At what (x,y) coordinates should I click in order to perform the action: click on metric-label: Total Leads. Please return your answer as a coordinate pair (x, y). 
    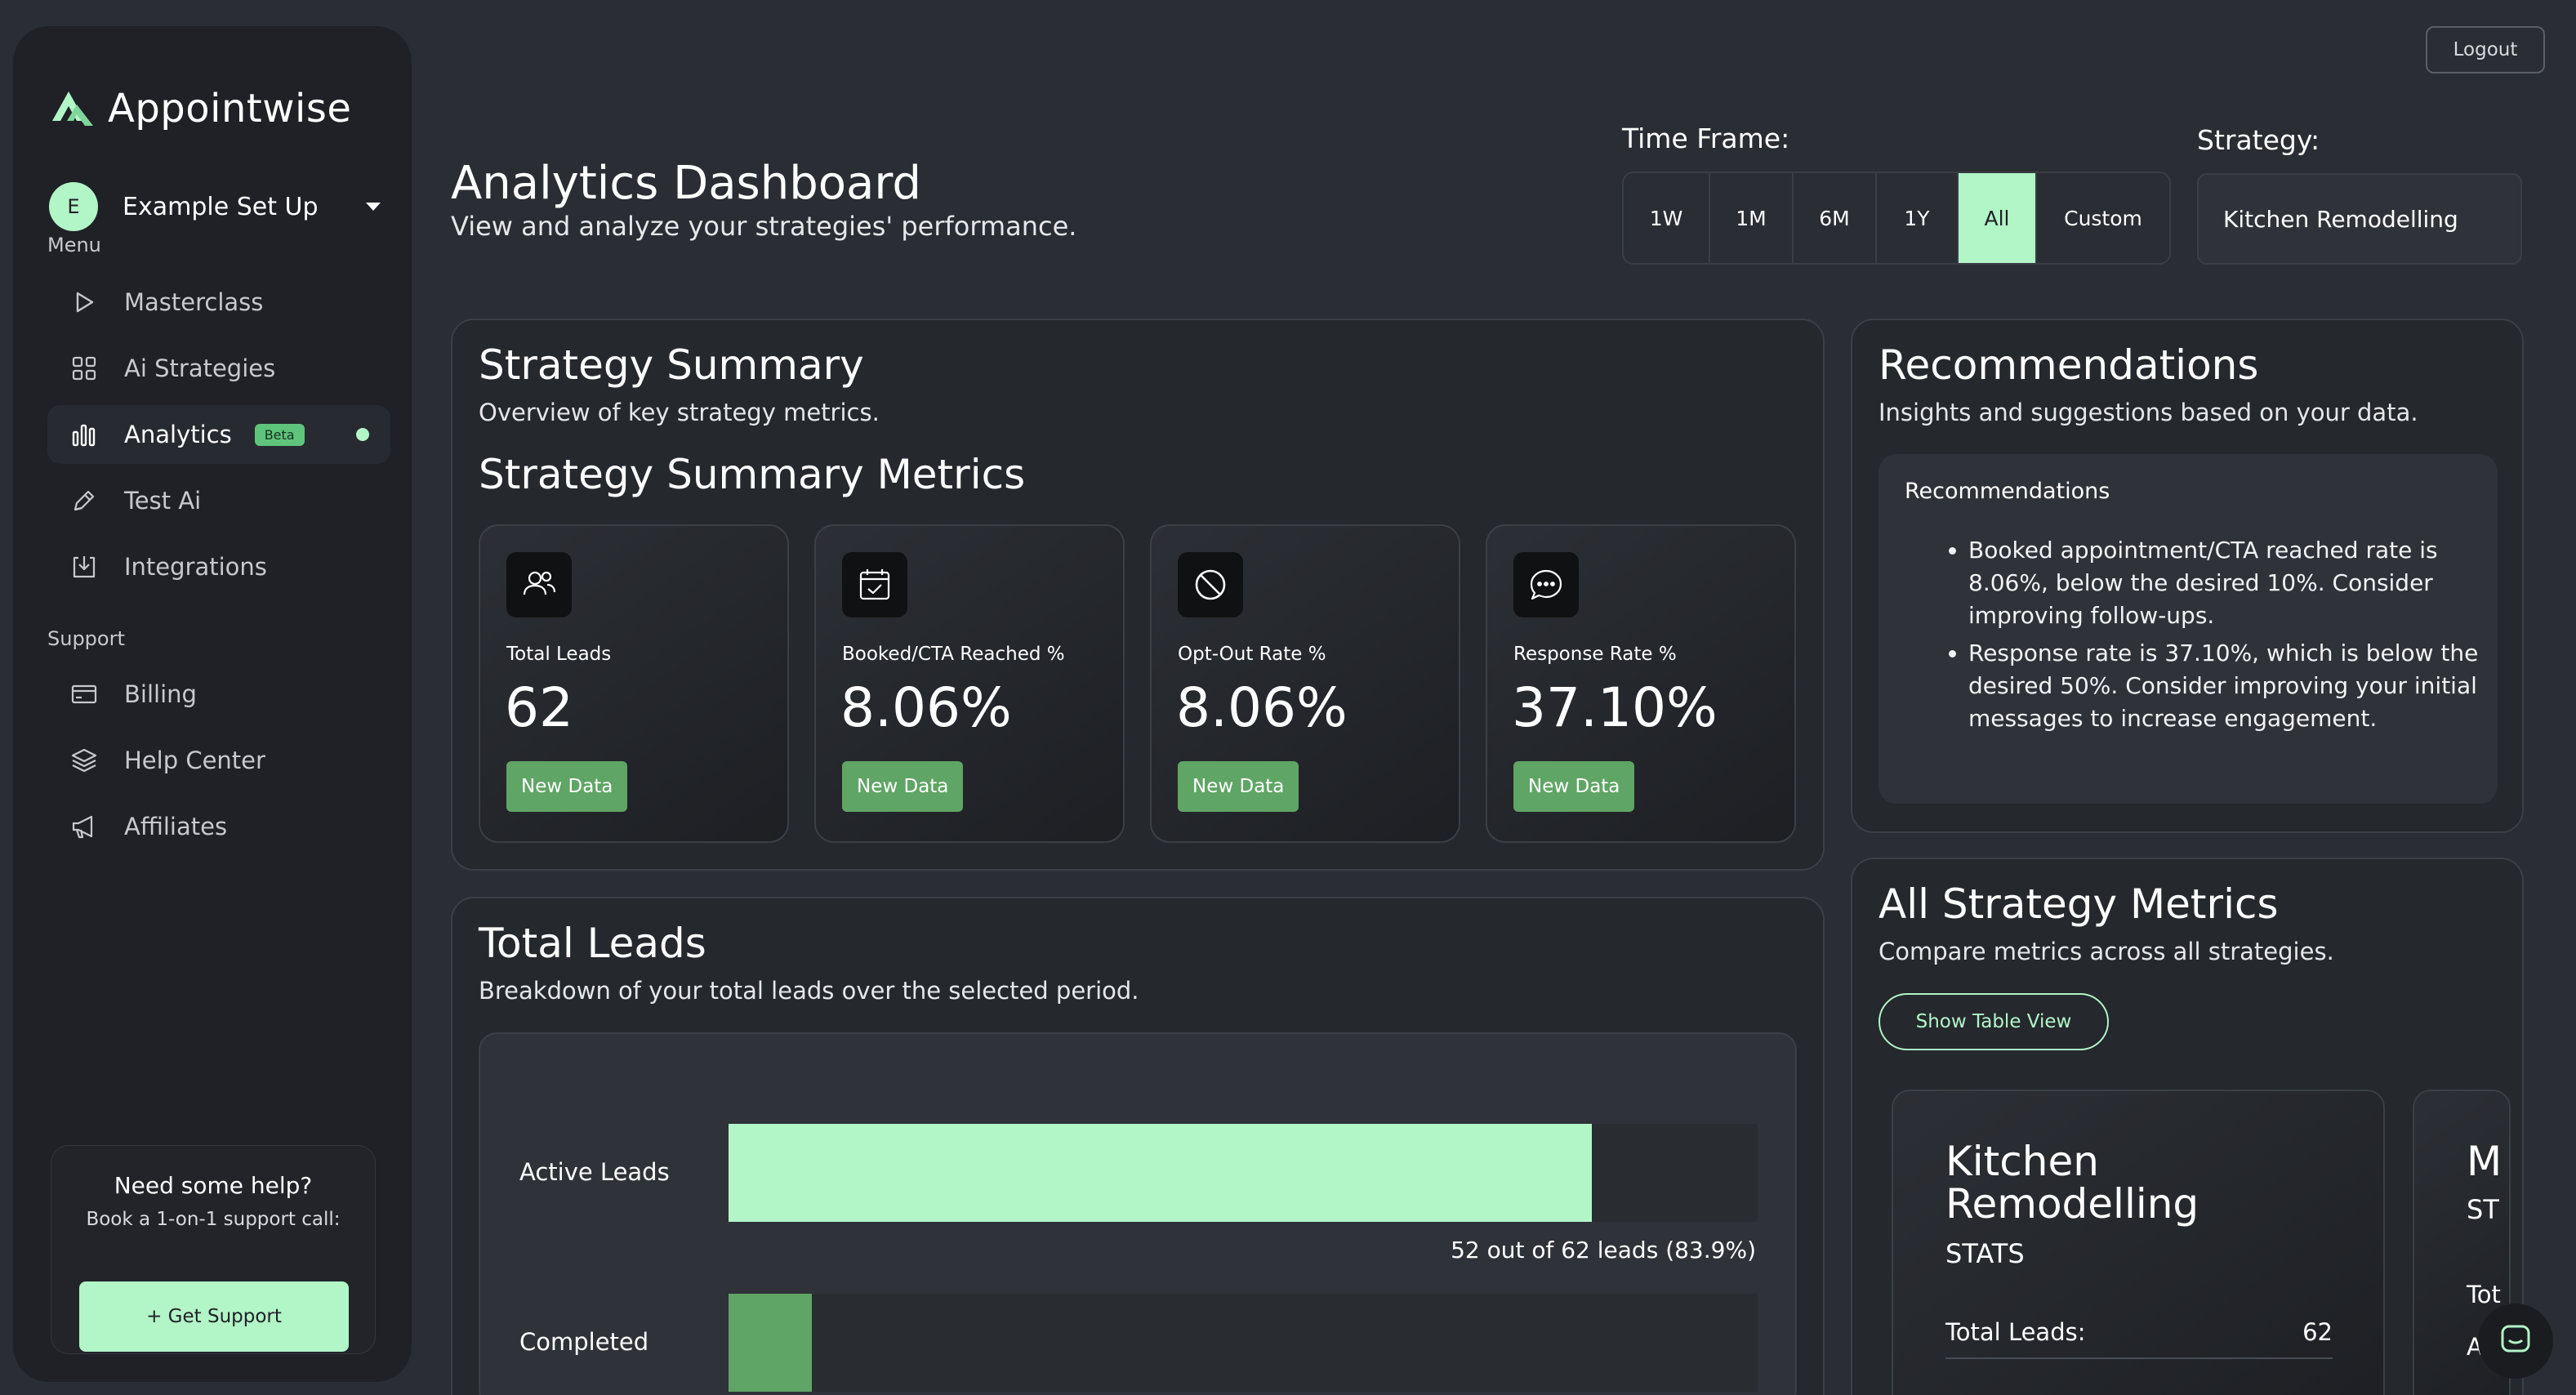
    Looking at the image, I should click on (559, 654).